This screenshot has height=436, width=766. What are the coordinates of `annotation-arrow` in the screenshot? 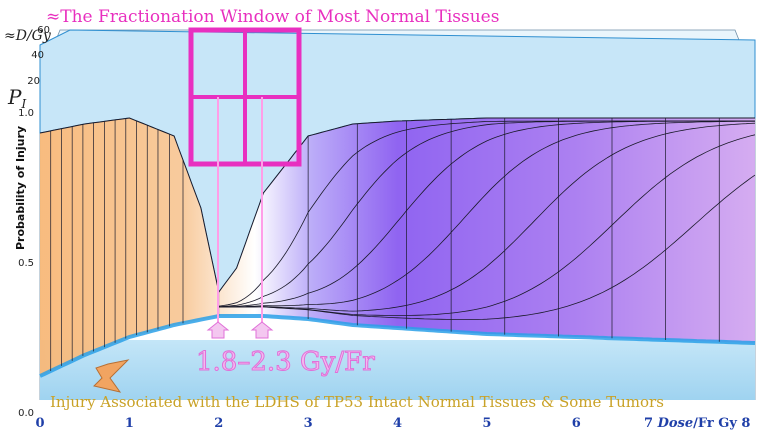 It's located at (111, 376).